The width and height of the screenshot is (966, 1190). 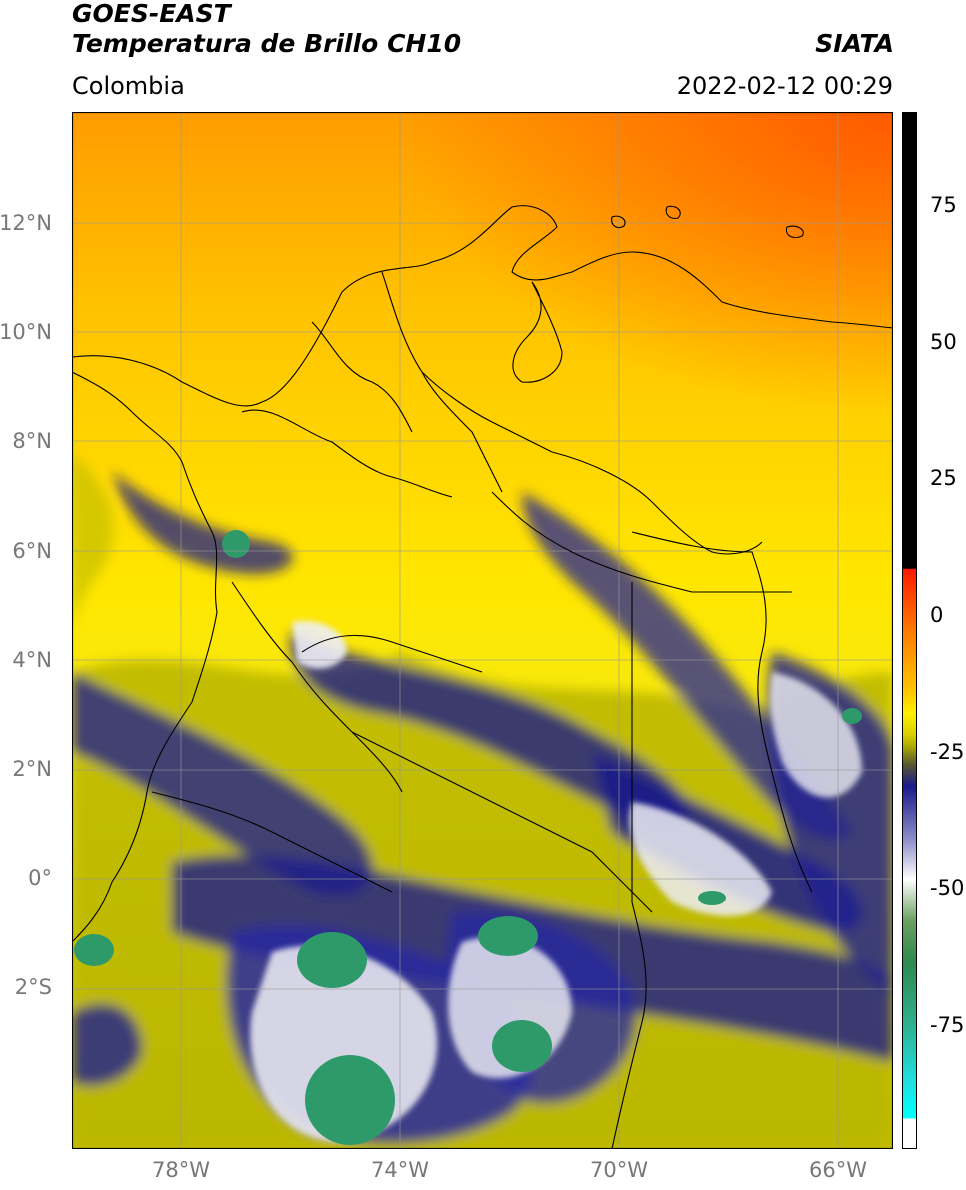 I want to click on lat-label: 0°, so click(x=40, y=878).